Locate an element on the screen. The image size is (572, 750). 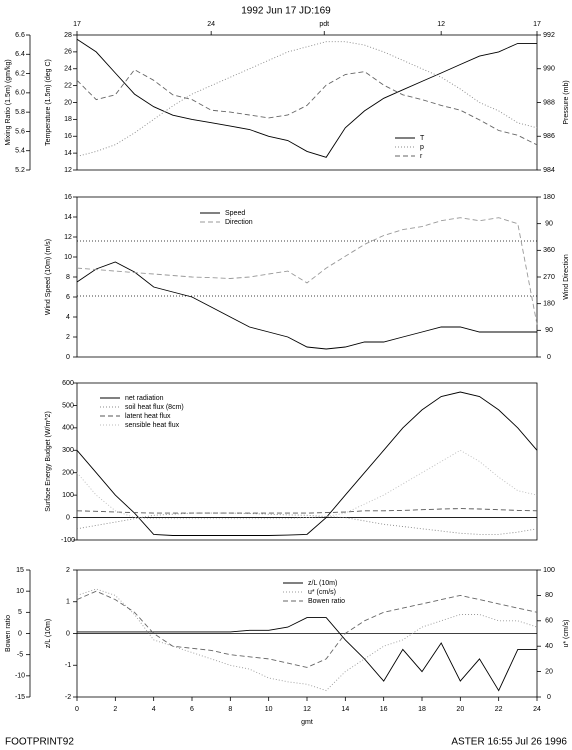
footer-left: FOOTPRINT92 is located at coordinates (39, 742).